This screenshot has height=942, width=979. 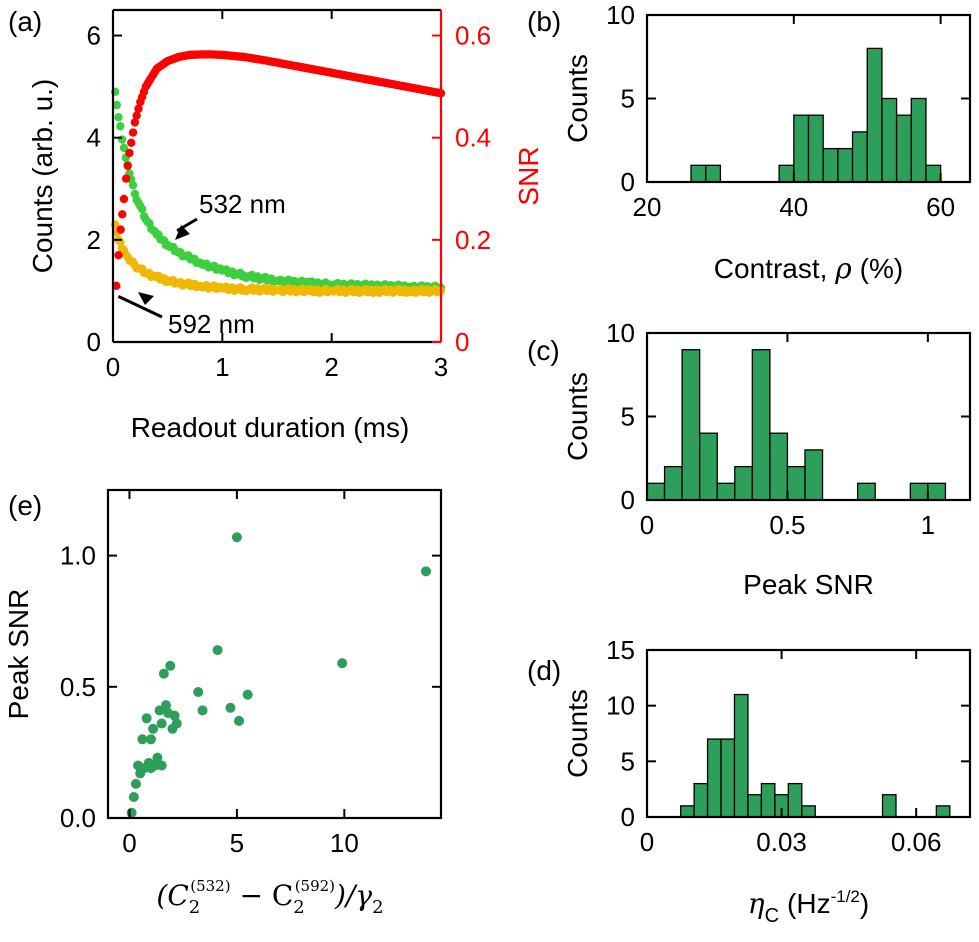 What do you see at coordinates (756, 903) in the screenshot?
I see `x-label-symbol: η` at bounding box center [756, 903].